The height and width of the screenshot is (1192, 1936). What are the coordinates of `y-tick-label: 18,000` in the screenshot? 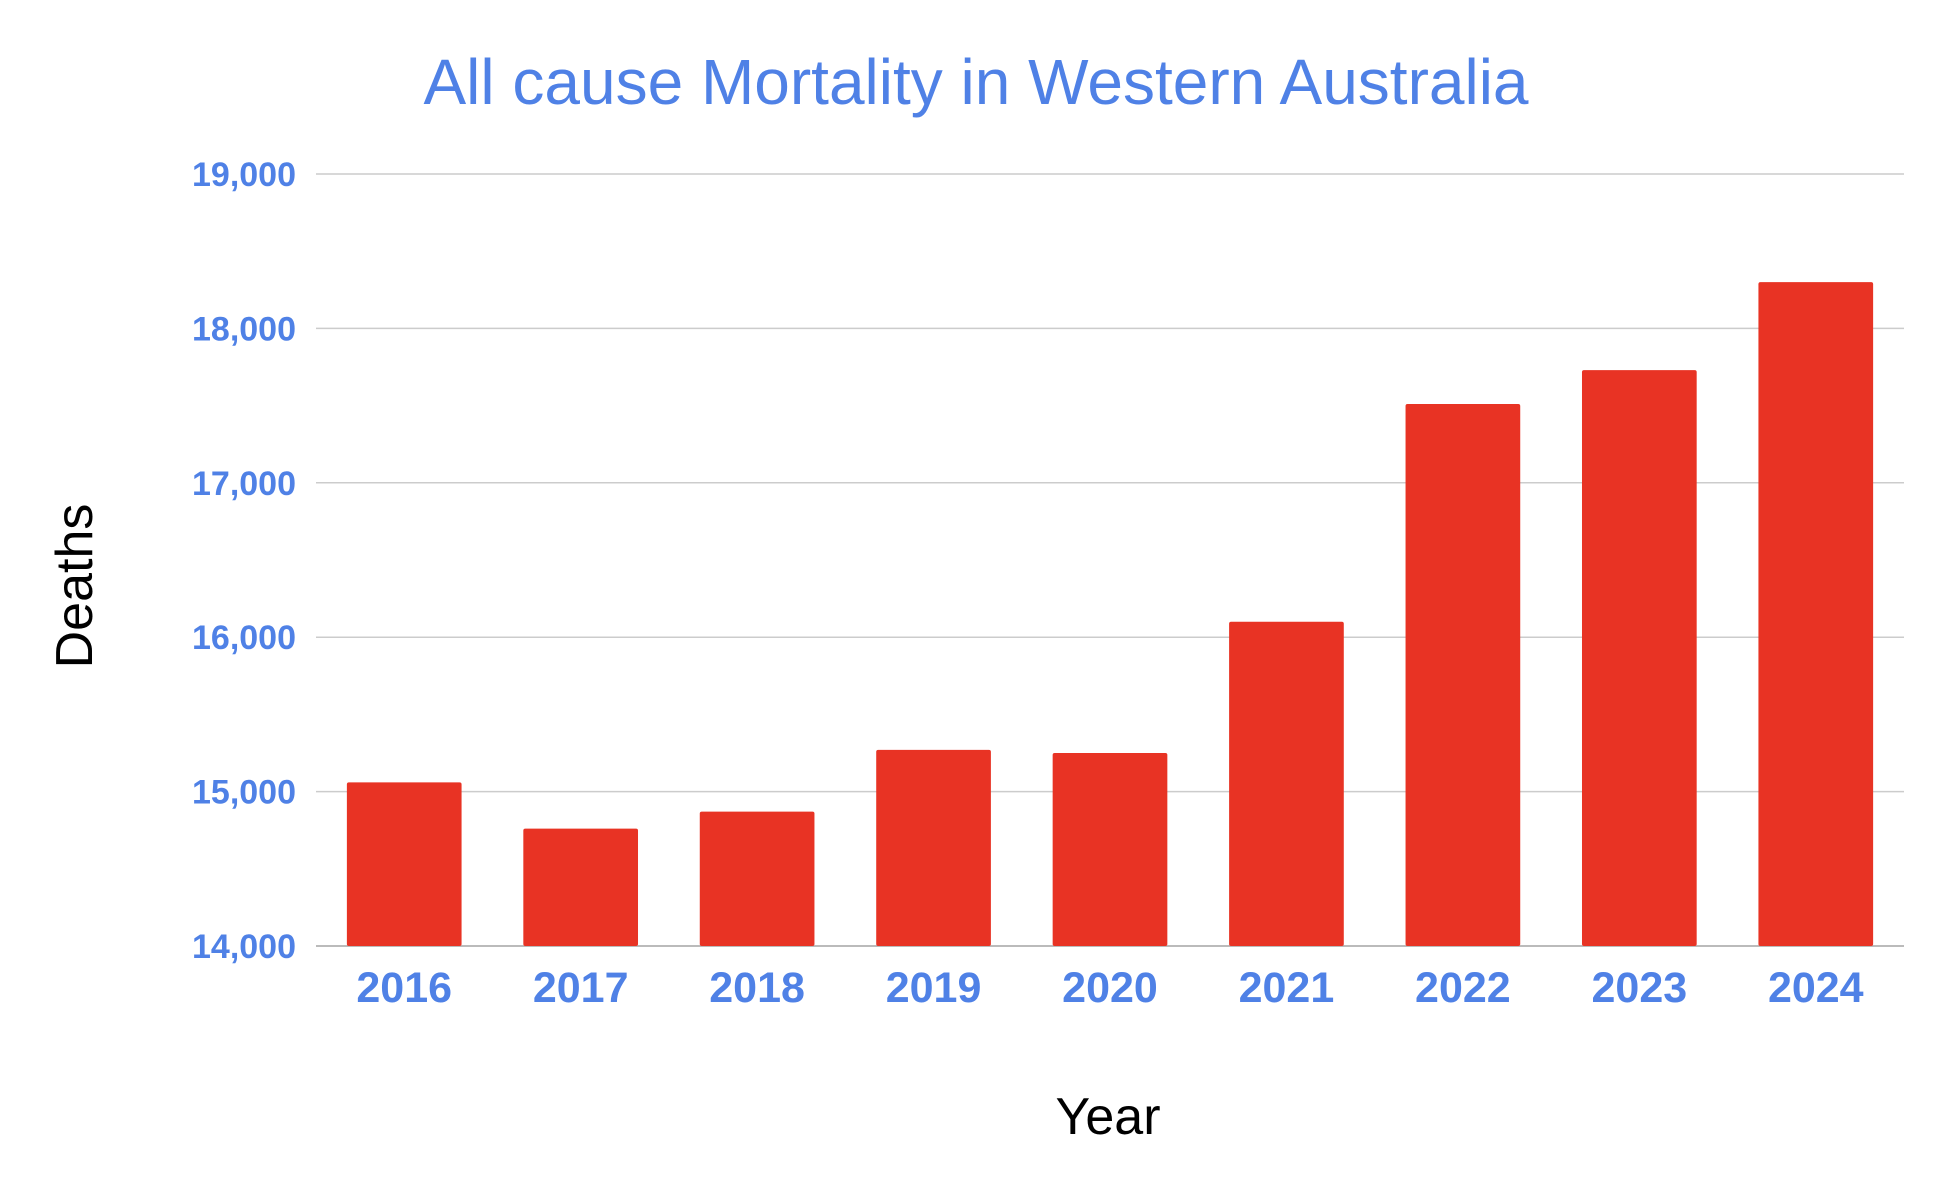 It's located at (244, 329).